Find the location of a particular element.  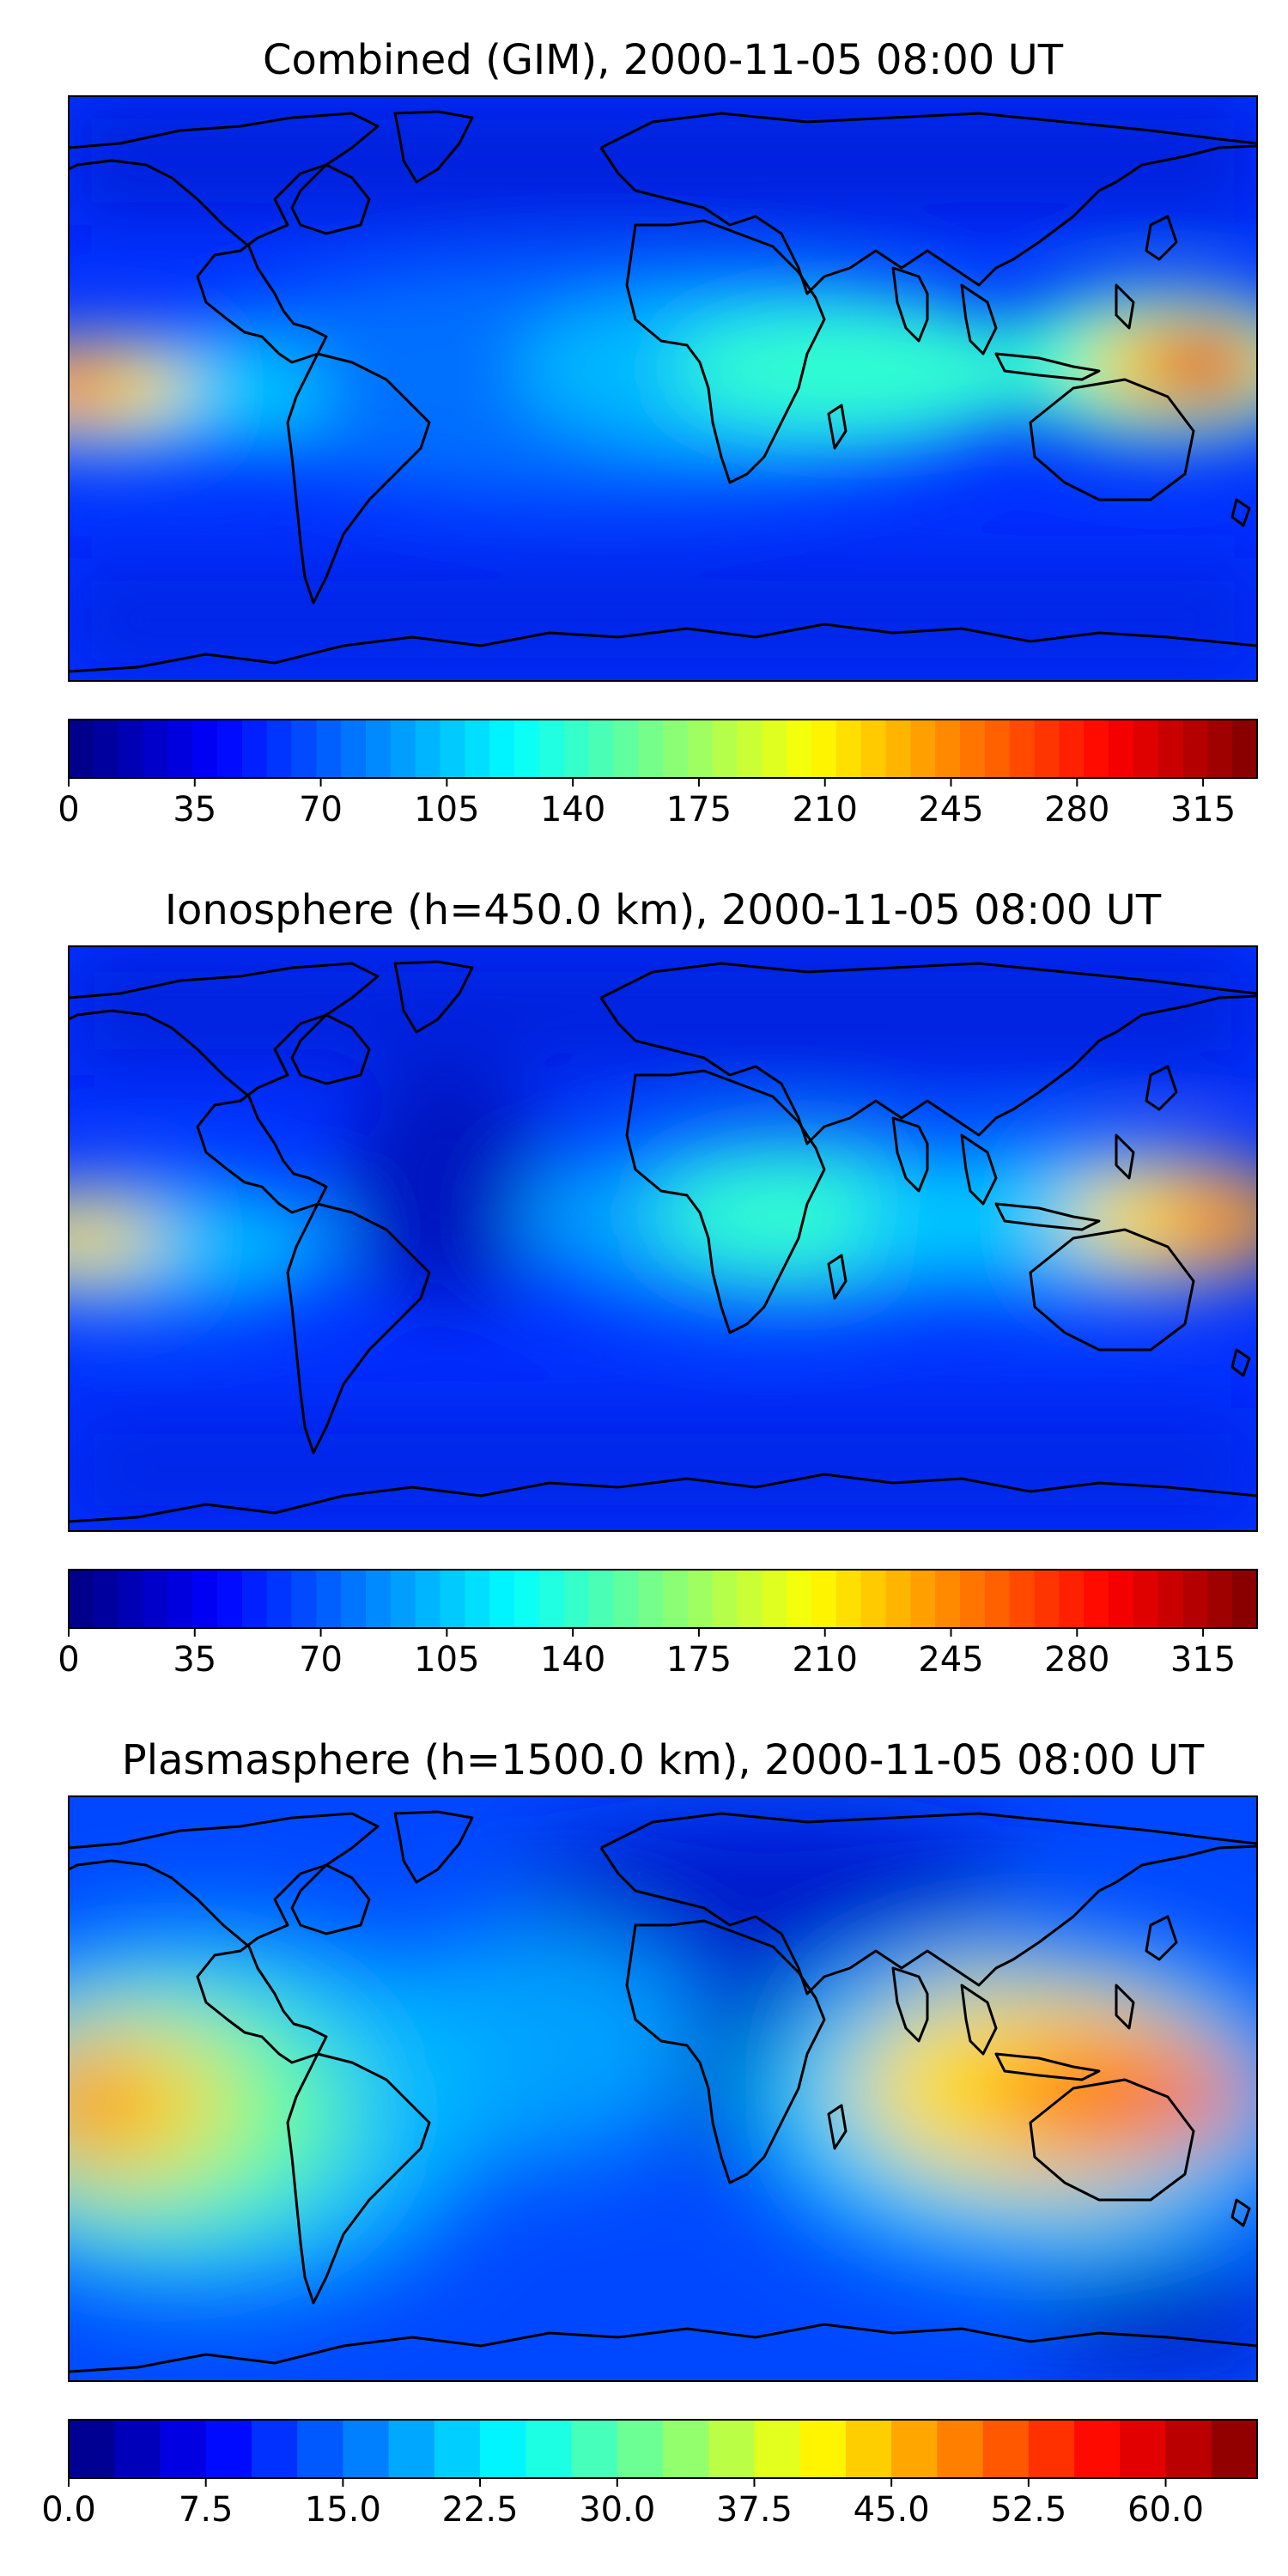

colorbar-tick-label: 7.5 is located at coordinates (207, 2510).